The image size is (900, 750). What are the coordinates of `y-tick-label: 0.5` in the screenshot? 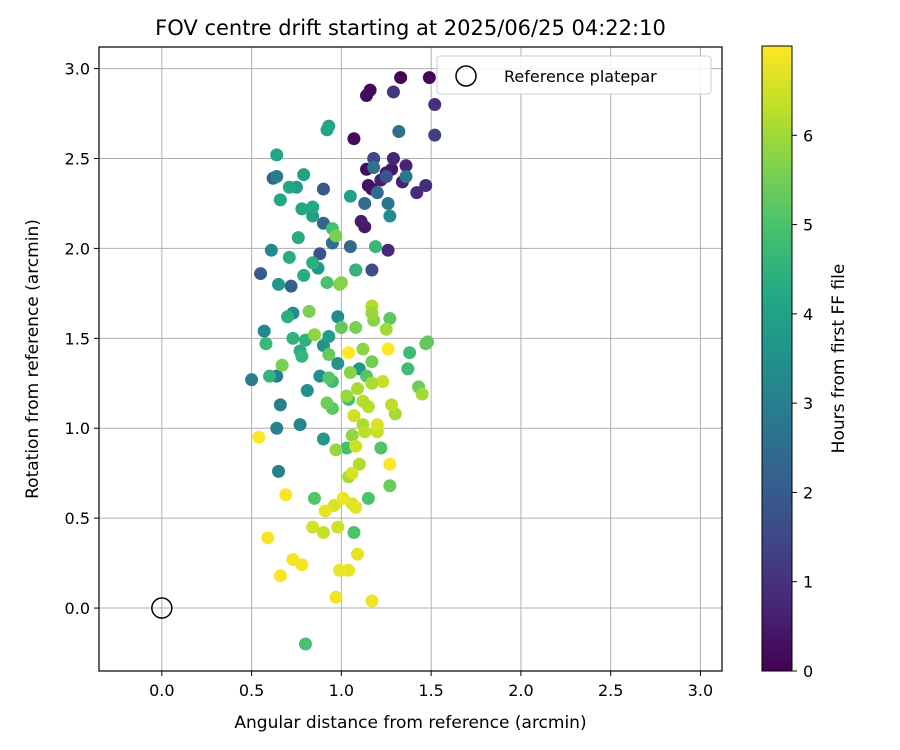 It's located at (77, 518).